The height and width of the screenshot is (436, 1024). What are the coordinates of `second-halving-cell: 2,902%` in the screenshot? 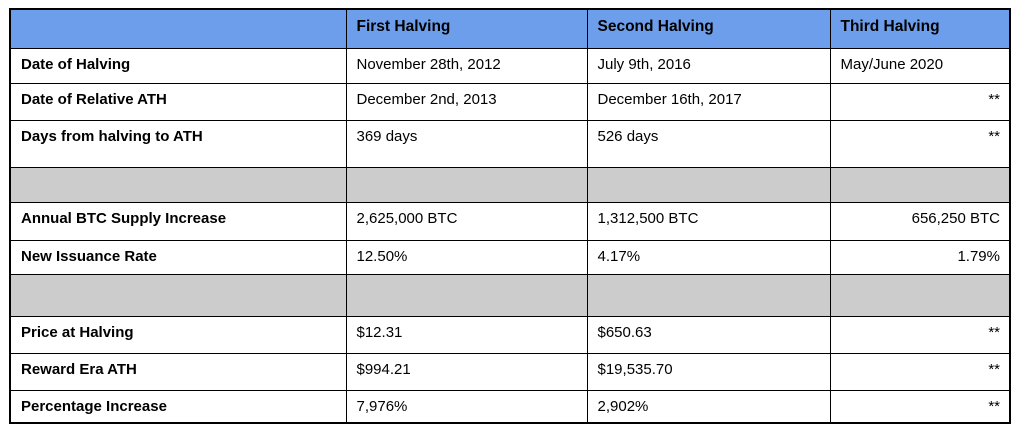 It's located at (708, 406).